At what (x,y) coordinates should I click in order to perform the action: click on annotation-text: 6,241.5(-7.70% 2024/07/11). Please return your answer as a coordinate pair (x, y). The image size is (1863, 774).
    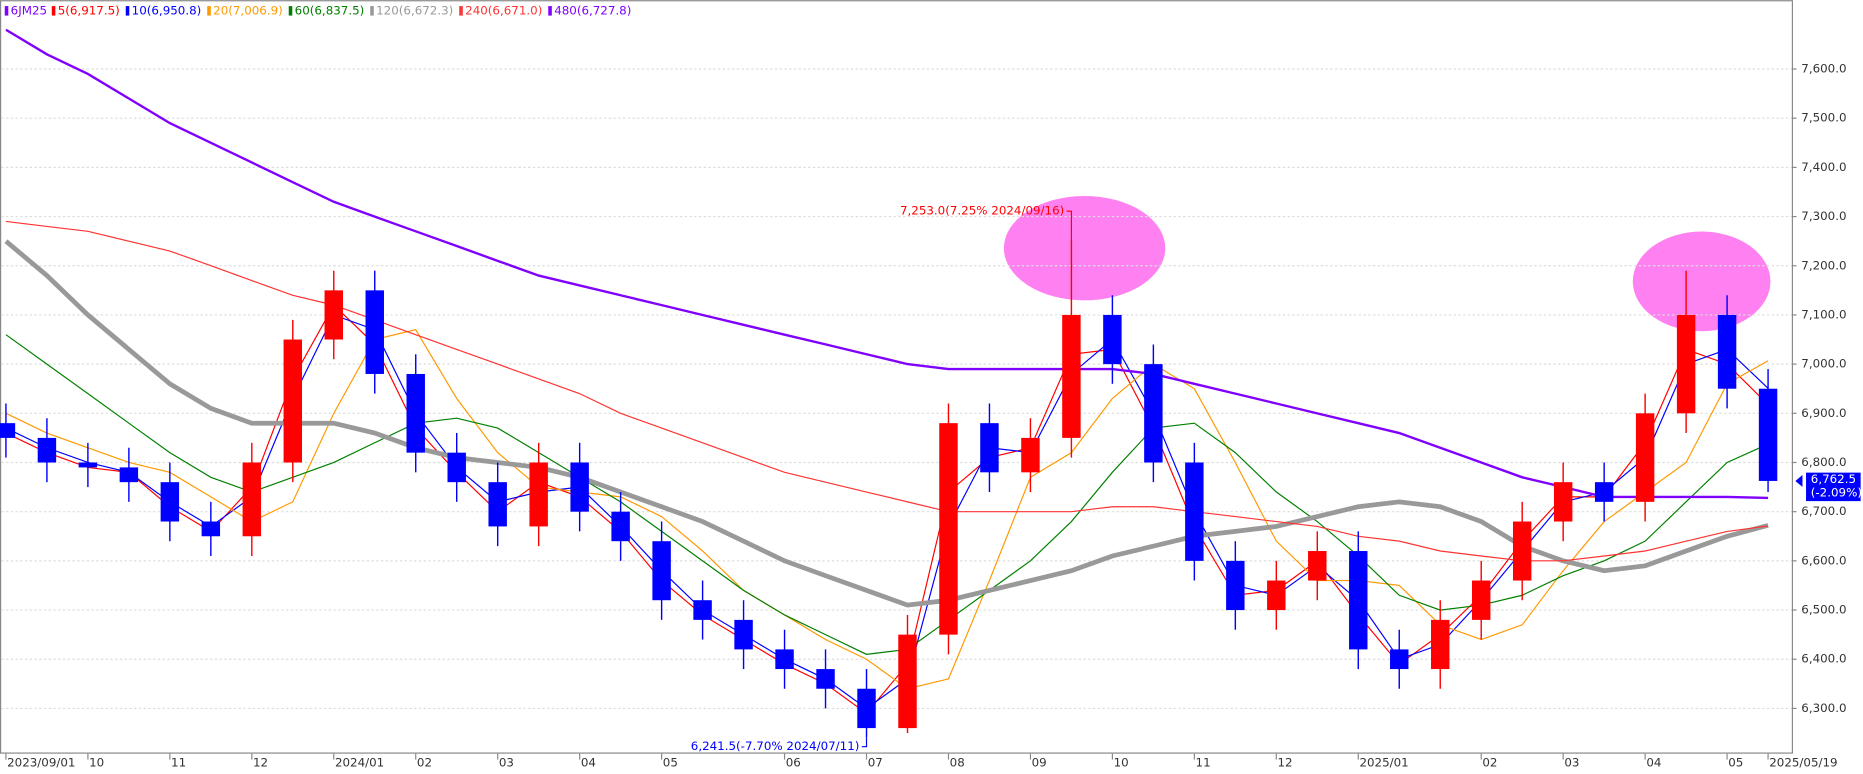
    Looking at the image, I should click on (775, 746).